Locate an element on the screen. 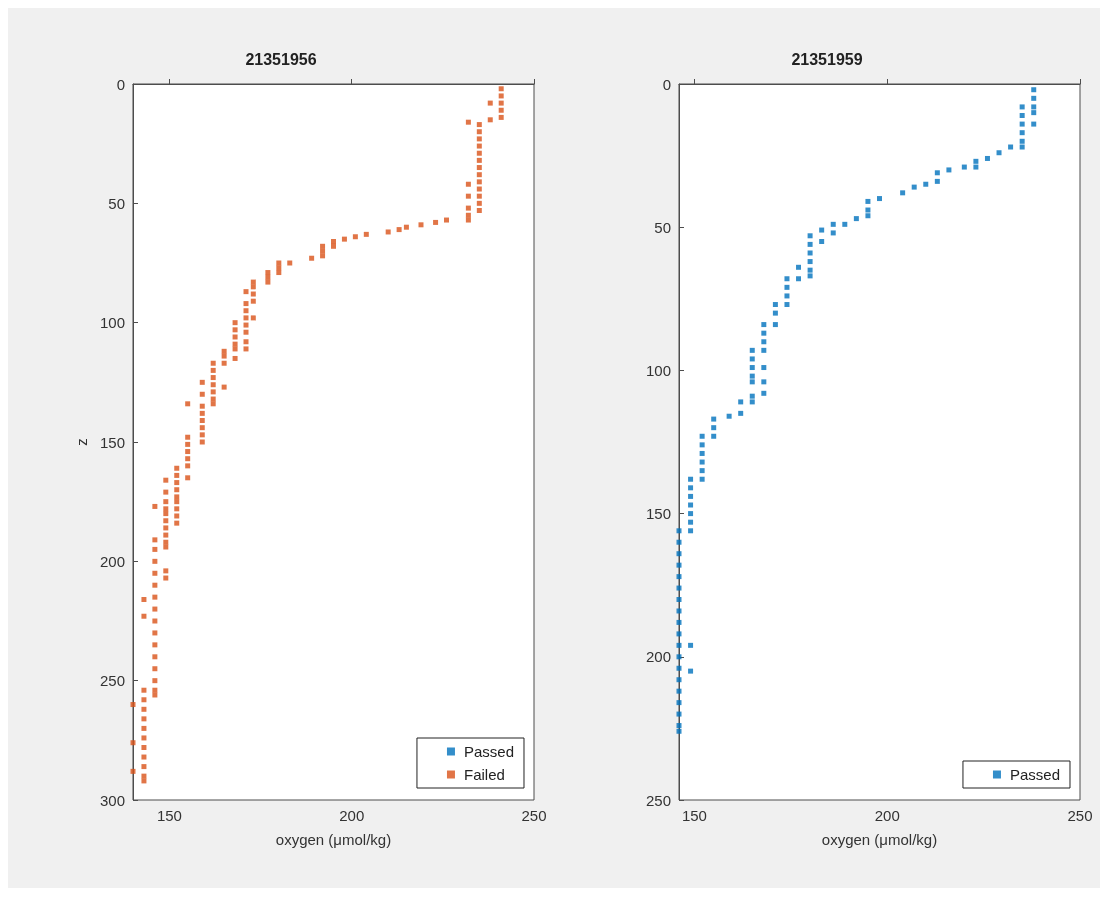  legend-label: Failed is located at coordinates (484, 774).